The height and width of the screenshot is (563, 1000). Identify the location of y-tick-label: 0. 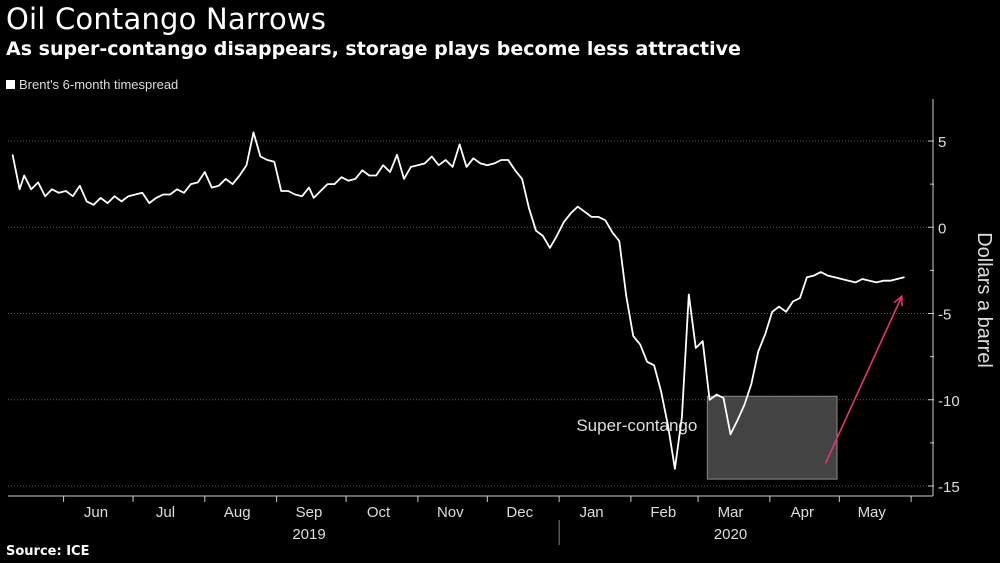
(942, 228).